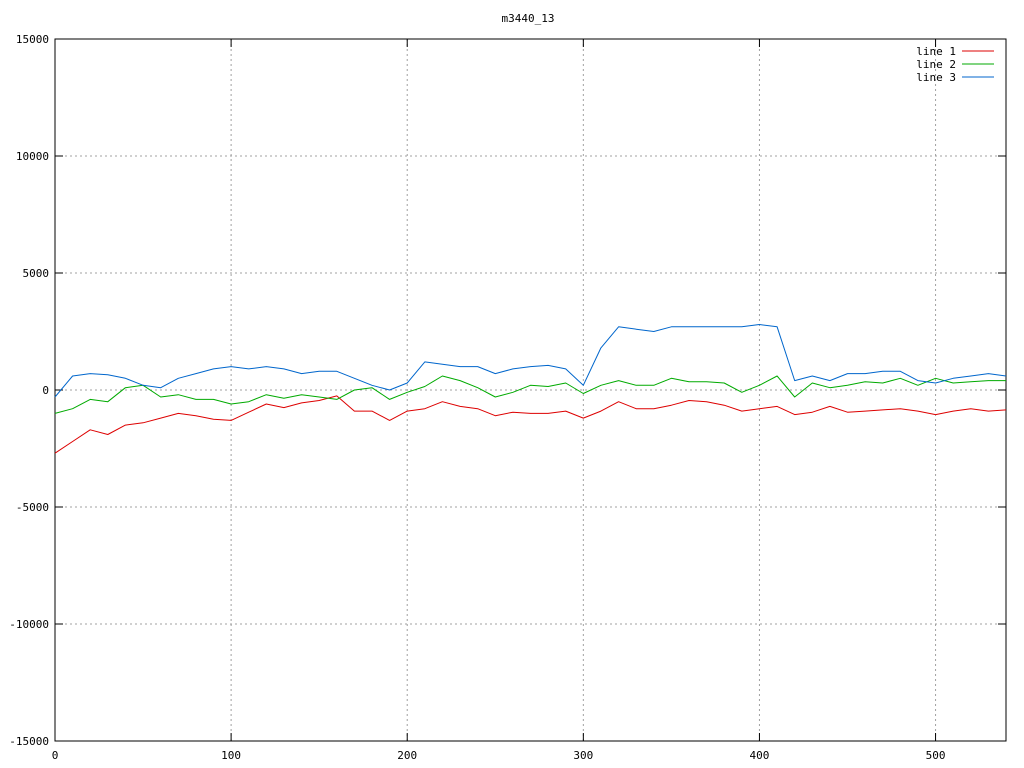  Describe the element at coordinates (55, 755) in the screenshot. I see `x-tick-label: 0` at that location.